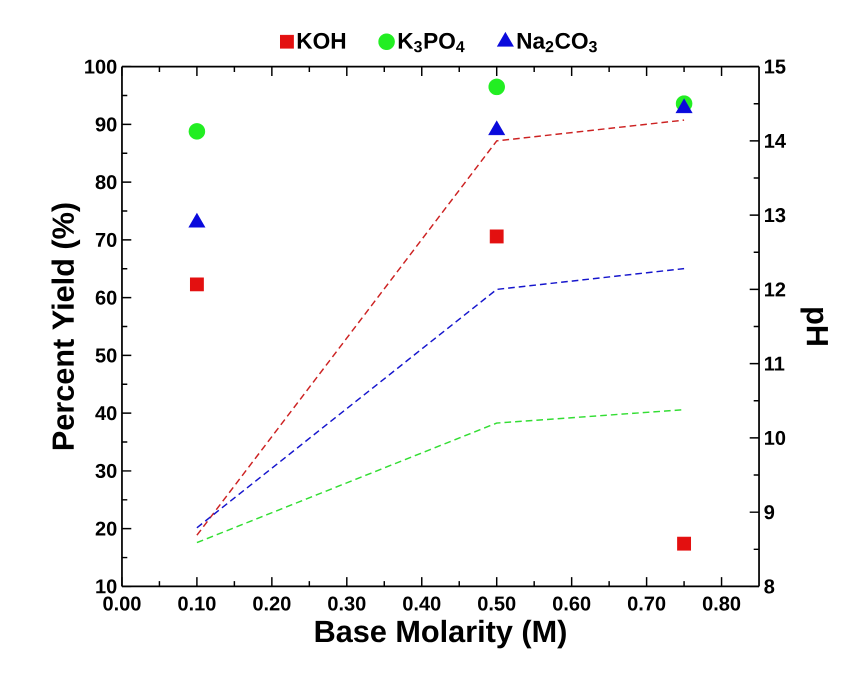 This screenshot has width=853, height=674. I want to click on y2-tick-label: 9, so click(769, 512).